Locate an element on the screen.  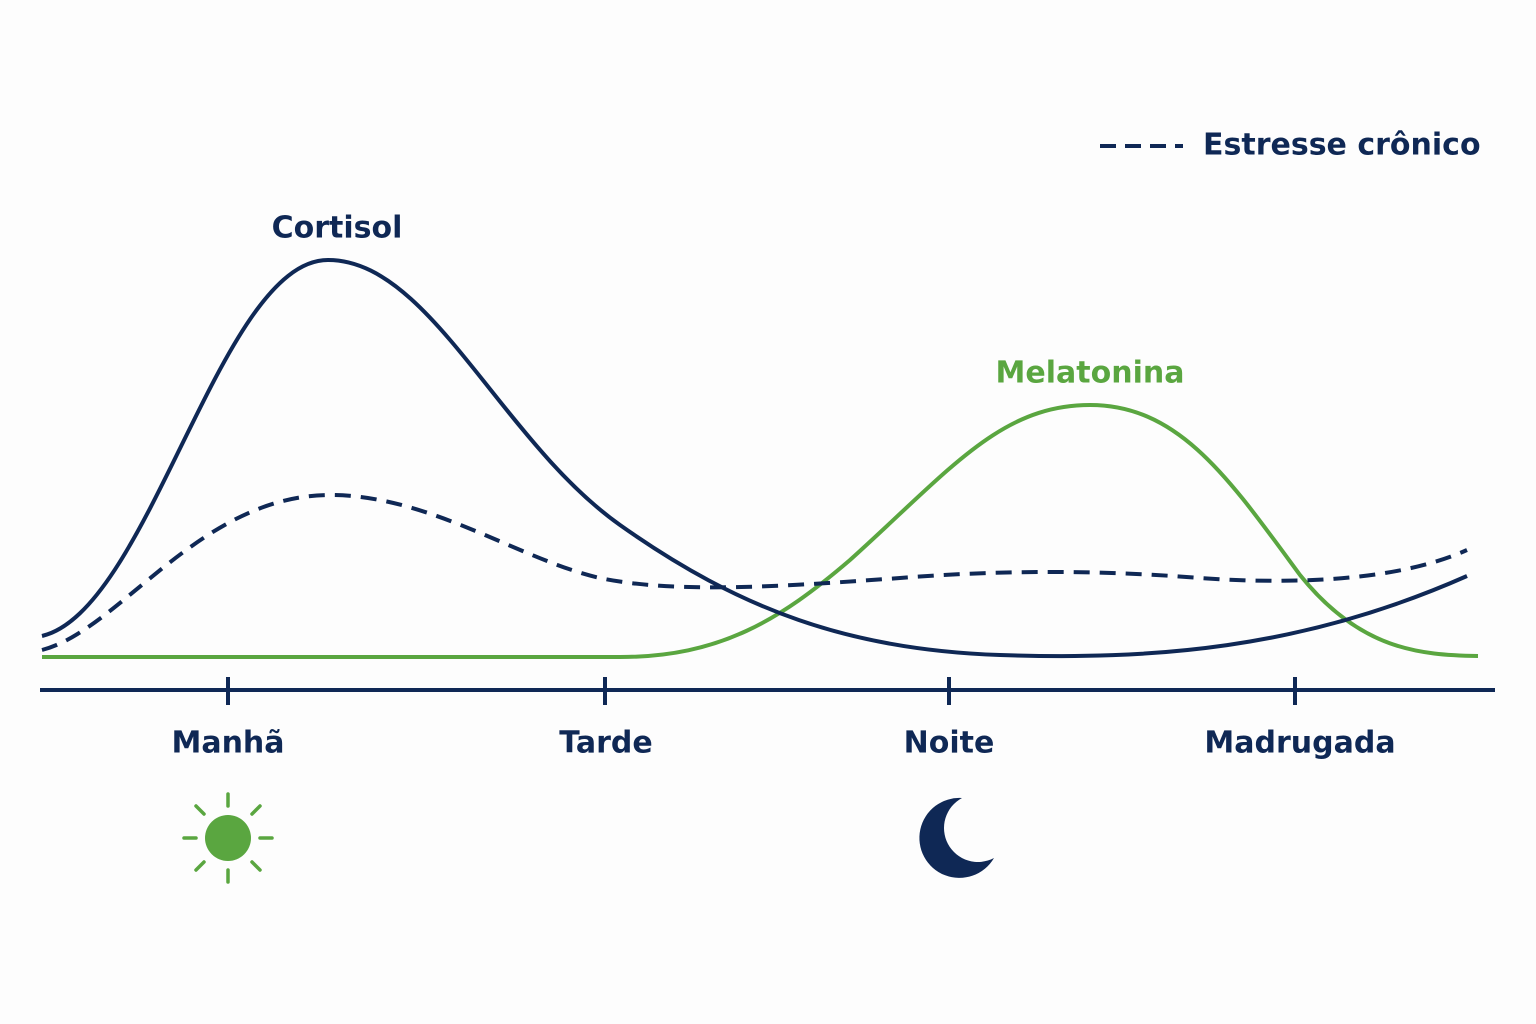
sun-icon is located at coordinates (228, 838).